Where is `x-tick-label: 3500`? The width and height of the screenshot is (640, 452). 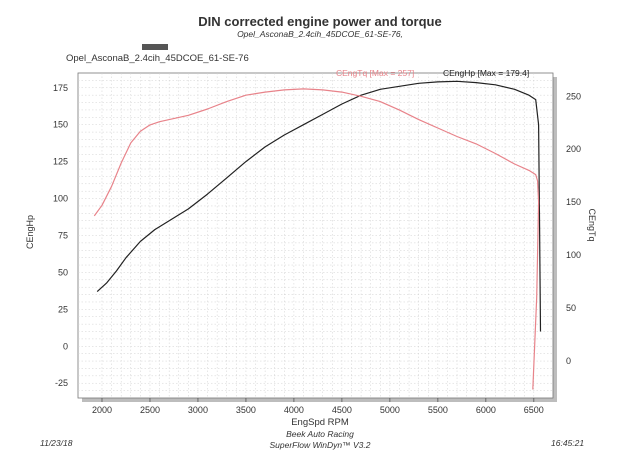
x-tick-label: 3500 is located at coordinates (246, 410).